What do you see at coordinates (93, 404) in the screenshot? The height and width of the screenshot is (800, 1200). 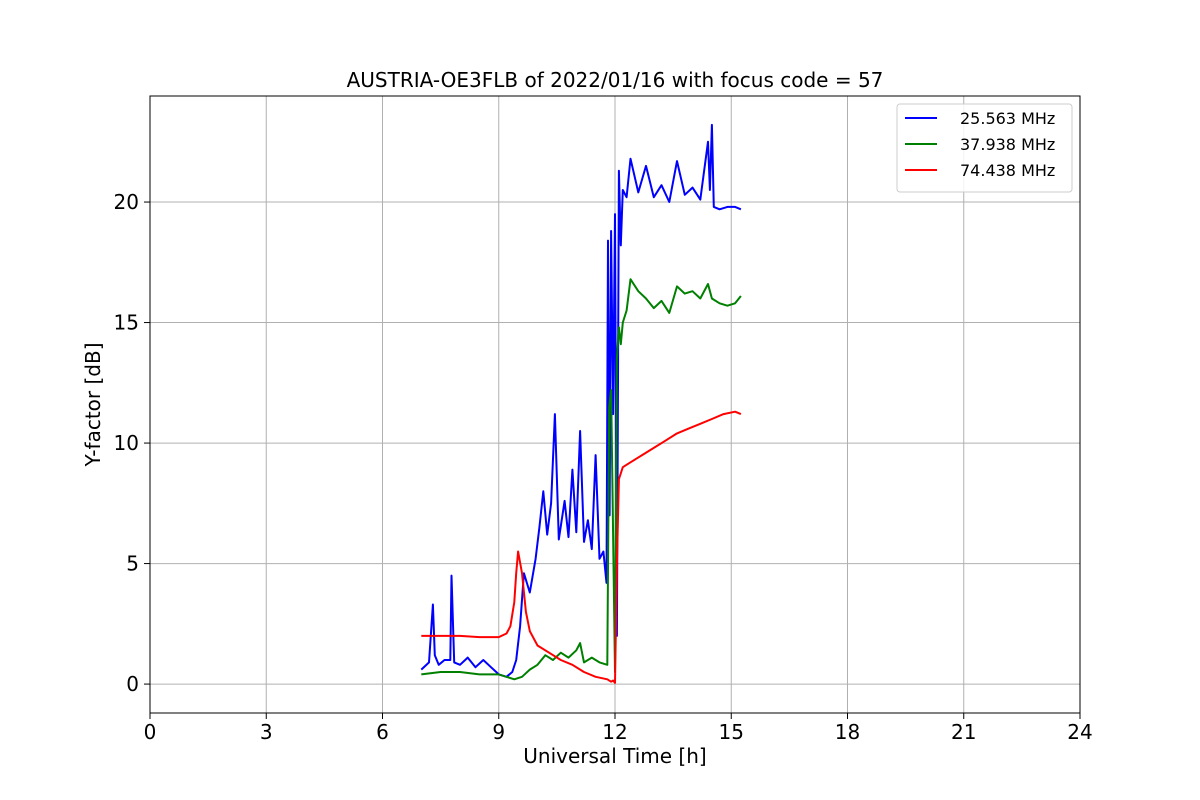 I see `y-axis-label: Y-factor [dB]` at bounding box center [93, 404].